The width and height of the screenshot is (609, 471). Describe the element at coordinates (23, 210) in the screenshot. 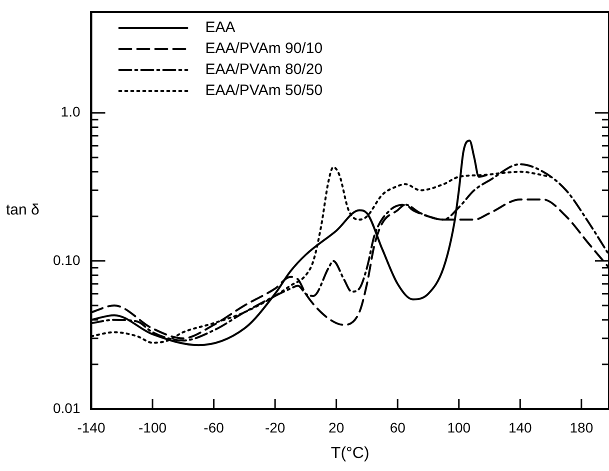

I see `y-axis-title: tan δ` at that location.